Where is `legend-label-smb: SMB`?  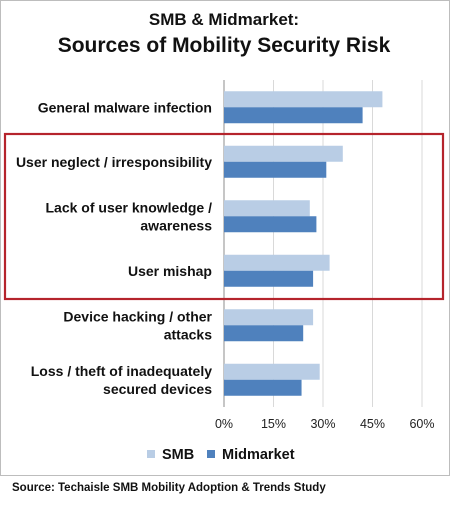 legend-label-smb: SMB is located at coordinates (178, 455).